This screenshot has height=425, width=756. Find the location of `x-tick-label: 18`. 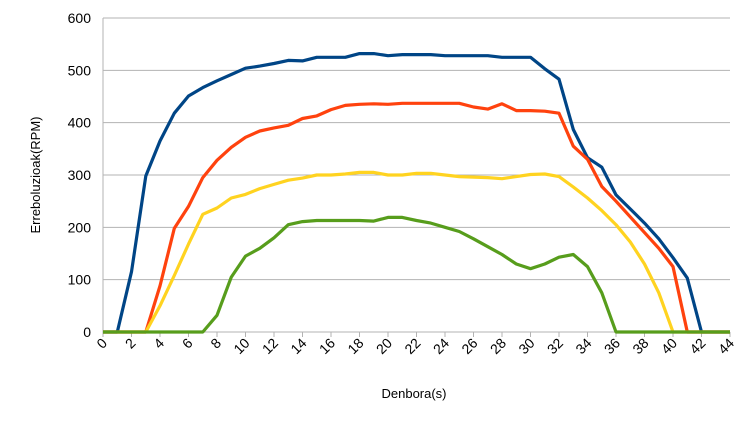

x-tick-label: 18 is located at coordinates (355, 346).